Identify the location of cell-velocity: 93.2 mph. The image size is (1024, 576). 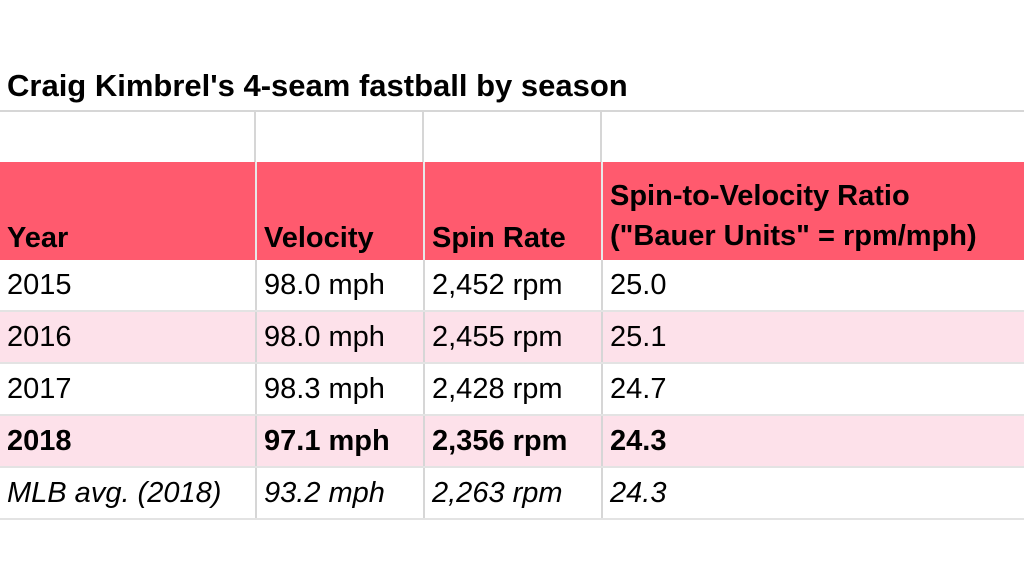
(340, 493).